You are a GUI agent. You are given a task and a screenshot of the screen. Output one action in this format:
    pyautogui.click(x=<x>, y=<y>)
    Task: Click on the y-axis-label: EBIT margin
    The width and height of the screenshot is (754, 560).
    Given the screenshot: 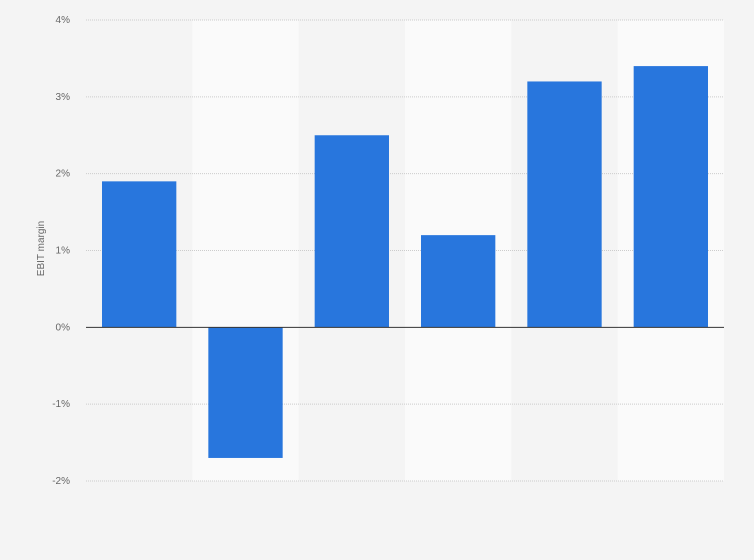 What is the action you would take?
    pyautogui.click(x=41, y=248)
    